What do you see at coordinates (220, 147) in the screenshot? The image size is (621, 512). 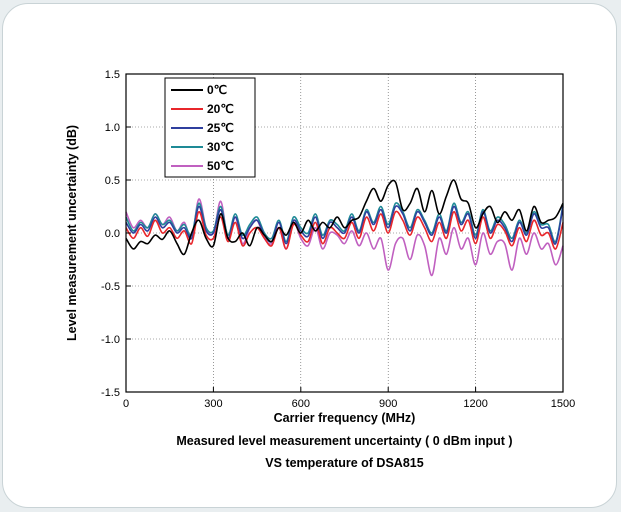 I see `legend-label: 30℃` at bounding box center [220, 147].